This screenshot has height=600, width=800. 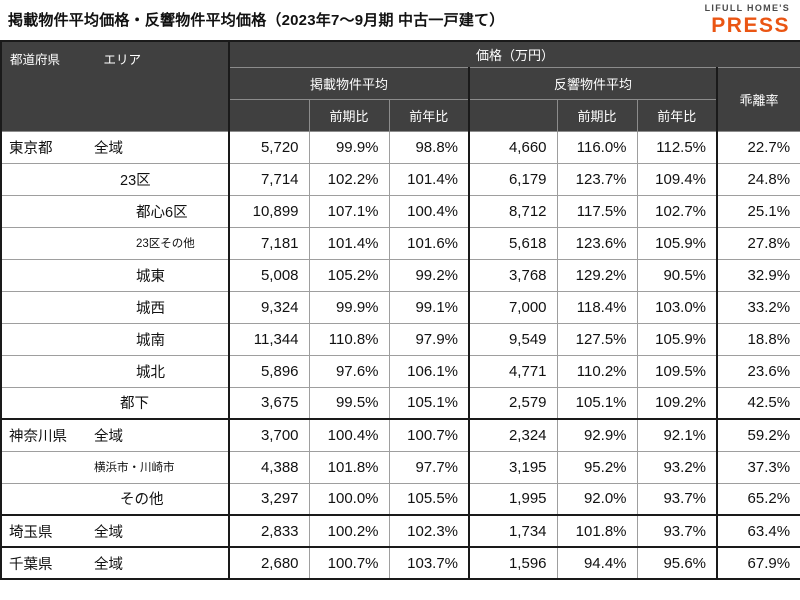 What do you see at coordinates (758, 403) in the screenshot?
I see `cell-gap-rate: 42.5%` at bounding box center [758, 403].